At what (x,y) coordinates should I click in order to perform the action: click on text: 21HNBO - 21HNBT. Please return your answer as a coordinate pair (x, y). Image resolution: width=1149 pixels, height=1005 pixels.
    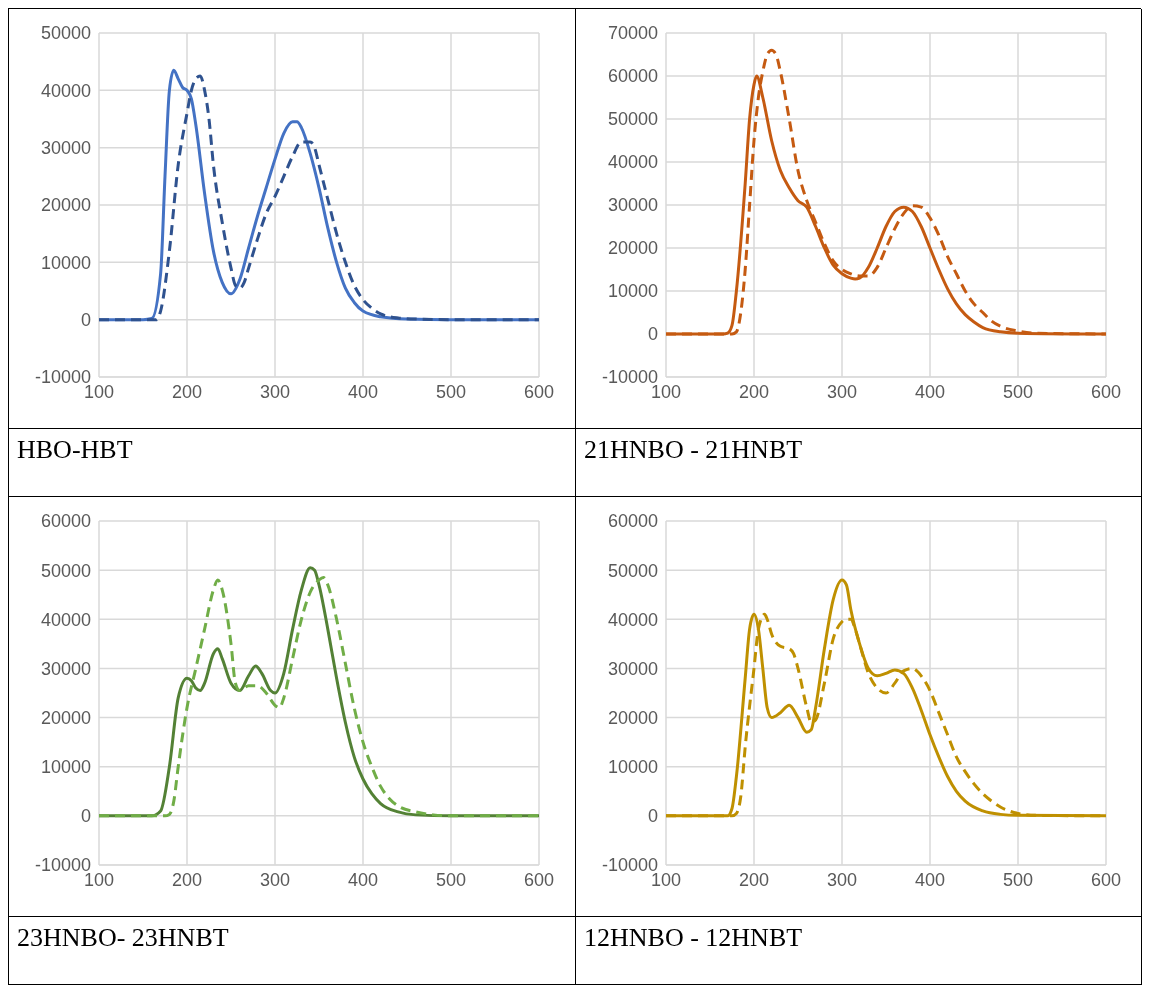
    Looking at the image, I should click on (693, 449).